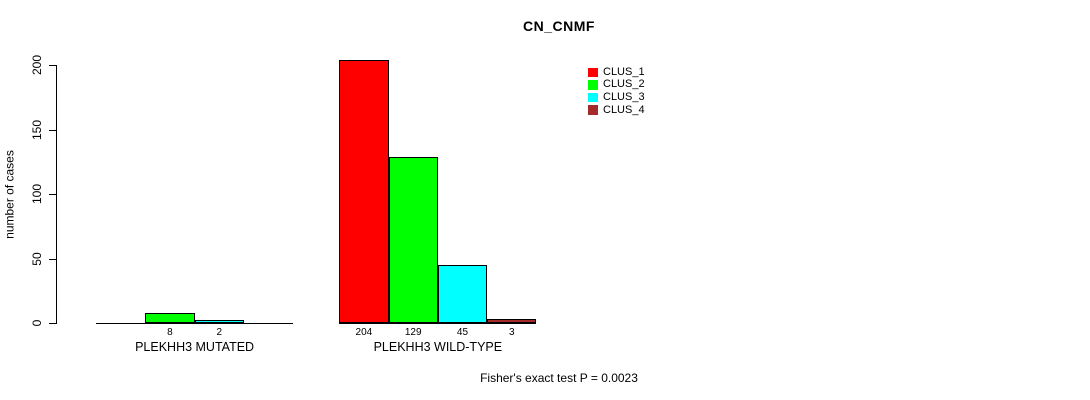 This screenshot has height=400, width=1090. I want to click on bar-clus_4-plekhh3-wild-type, so click(512, 321).